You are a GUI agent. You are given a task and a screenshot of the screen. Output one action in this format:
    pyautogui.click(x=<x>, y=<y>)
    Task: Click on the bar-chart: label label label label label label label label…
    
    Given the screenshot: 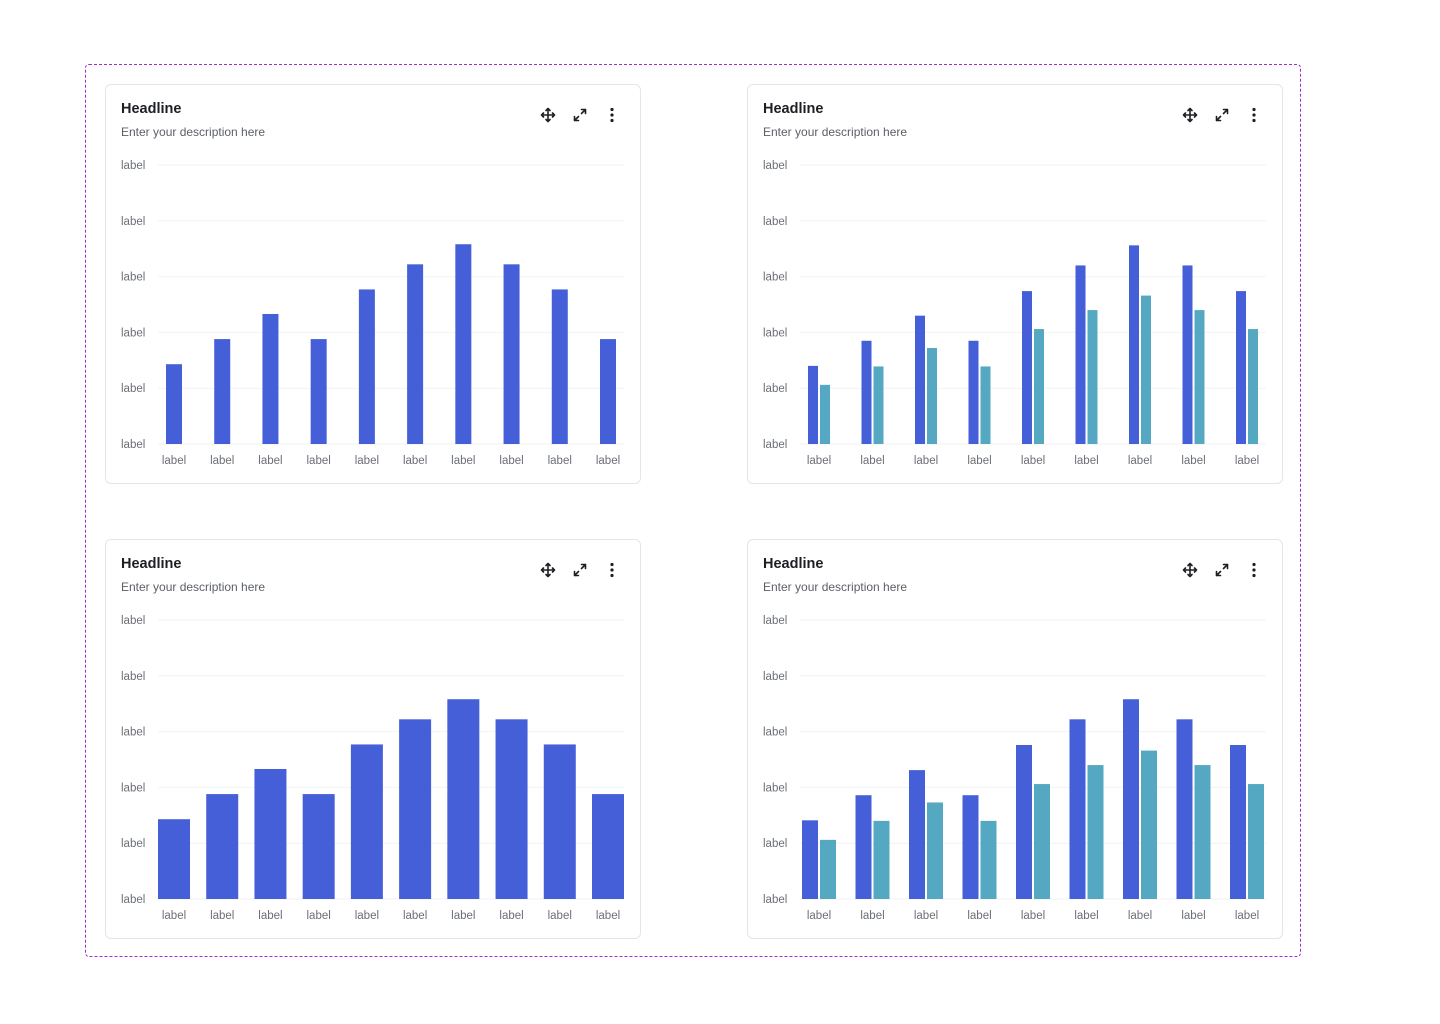 What is the action you would take?
    pyautogui.click(x=372, y=313)
    